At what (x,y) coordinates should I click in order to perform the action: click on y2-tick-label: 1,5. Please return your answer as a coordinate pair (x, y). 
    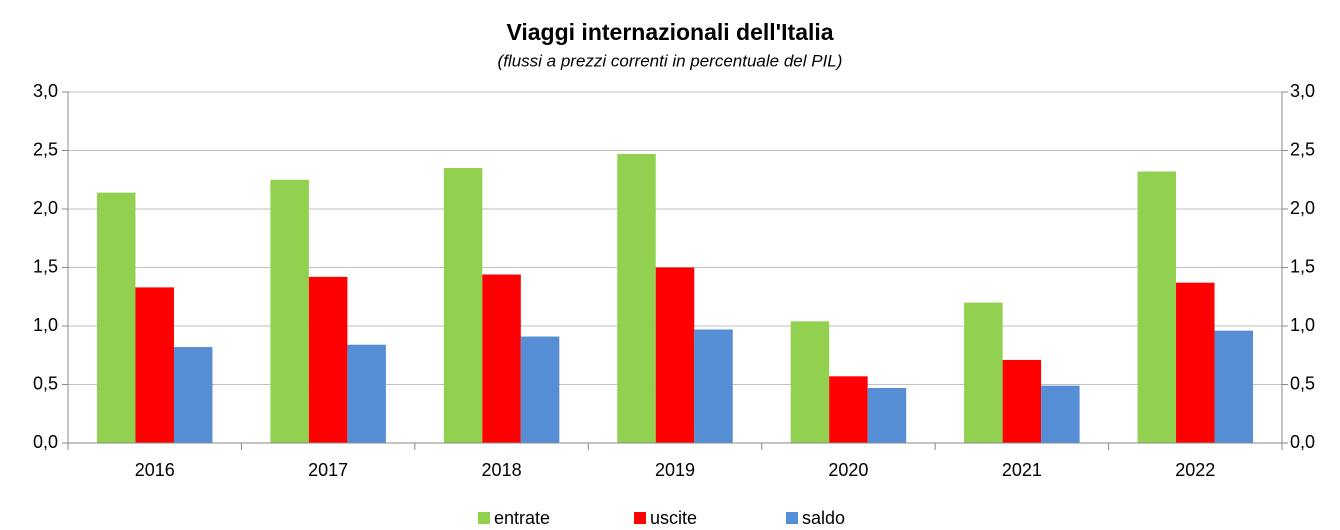
    Looking at the image, I should click on (1302, 266).